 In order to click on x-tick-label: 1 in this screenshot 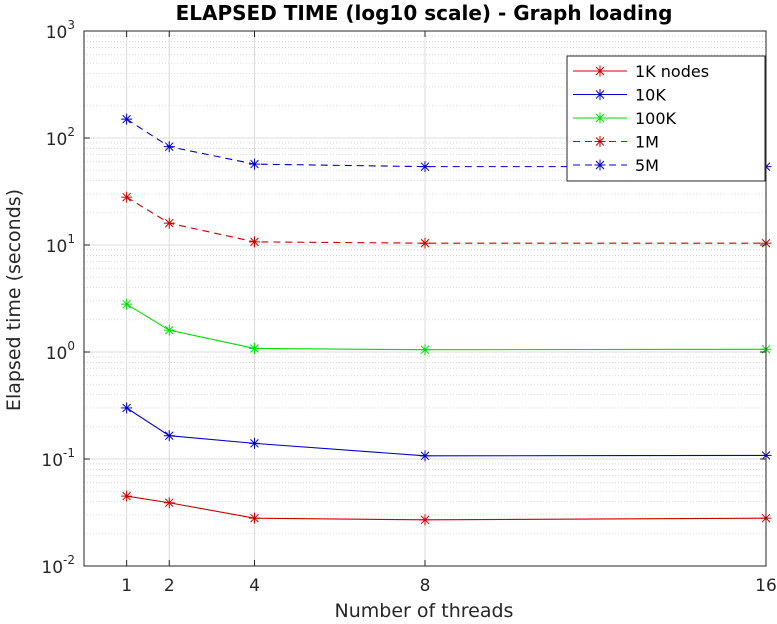, I will do `click(126, 586)`.